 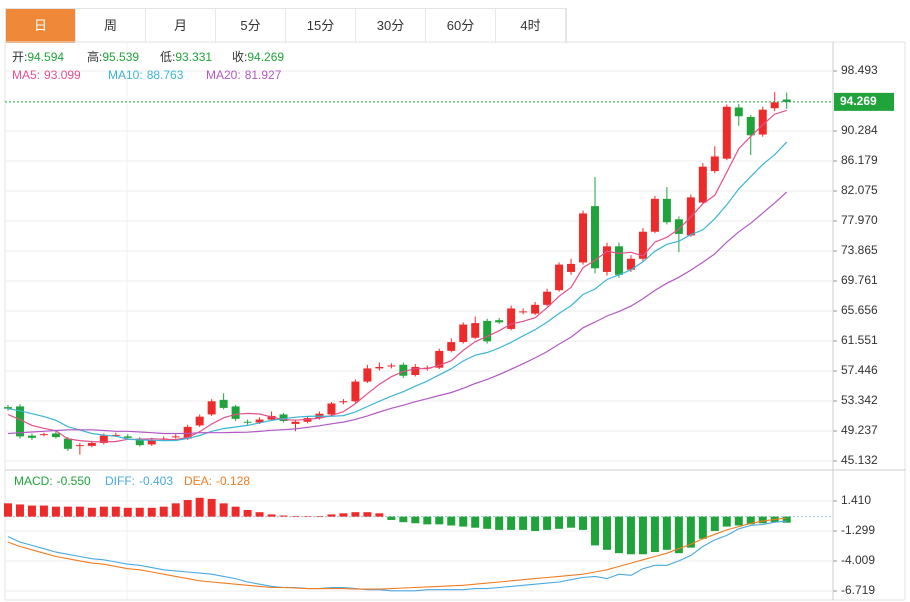 I want to click on period-tab: 30分, so click(x=391, y=26).